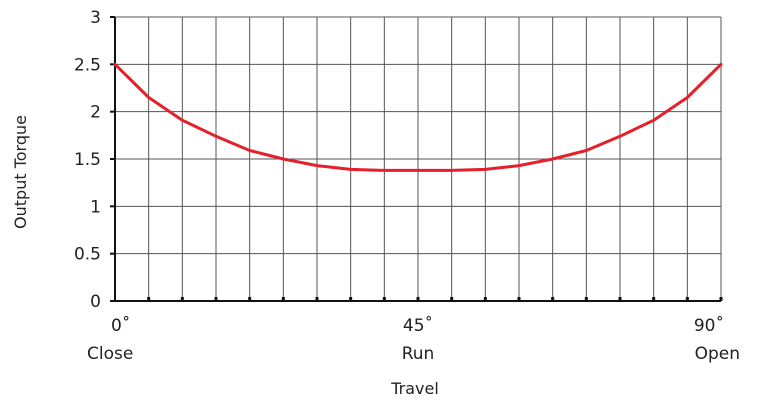 The image size is (766, 401). What do you see at coordinates (120, 325) in the screenshot?
I see `x-tick-label: 0˚` at bounding box center [120, 325].